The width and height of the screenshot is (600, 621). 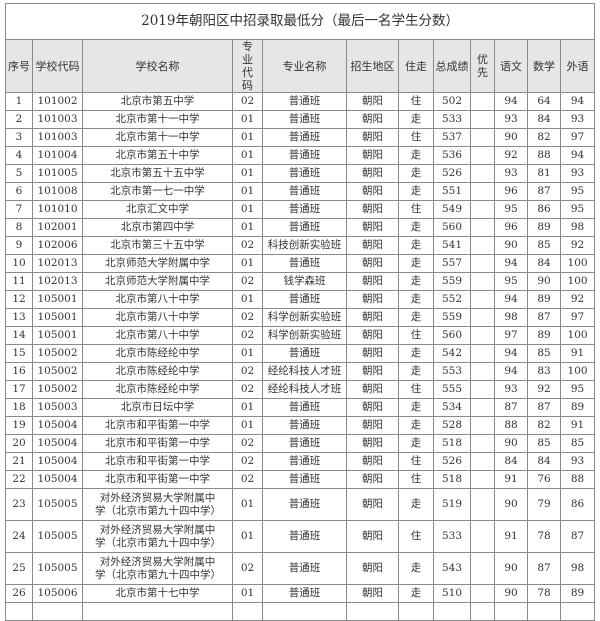 What do you see at coordinates (19, 173) in the screenshot?
I see `cell-seq: 5` at bounding box center [19, 173].